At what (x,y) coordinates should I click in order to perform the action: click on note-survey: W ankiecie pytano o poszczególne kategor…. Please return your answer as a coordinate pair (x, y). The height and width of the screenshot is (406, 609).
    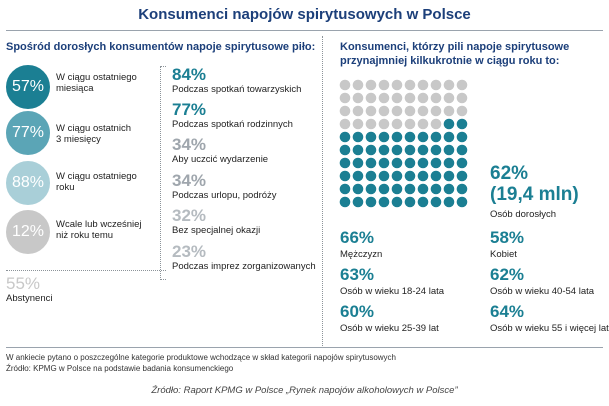
    Looking at the image, I should click on (201, 357).